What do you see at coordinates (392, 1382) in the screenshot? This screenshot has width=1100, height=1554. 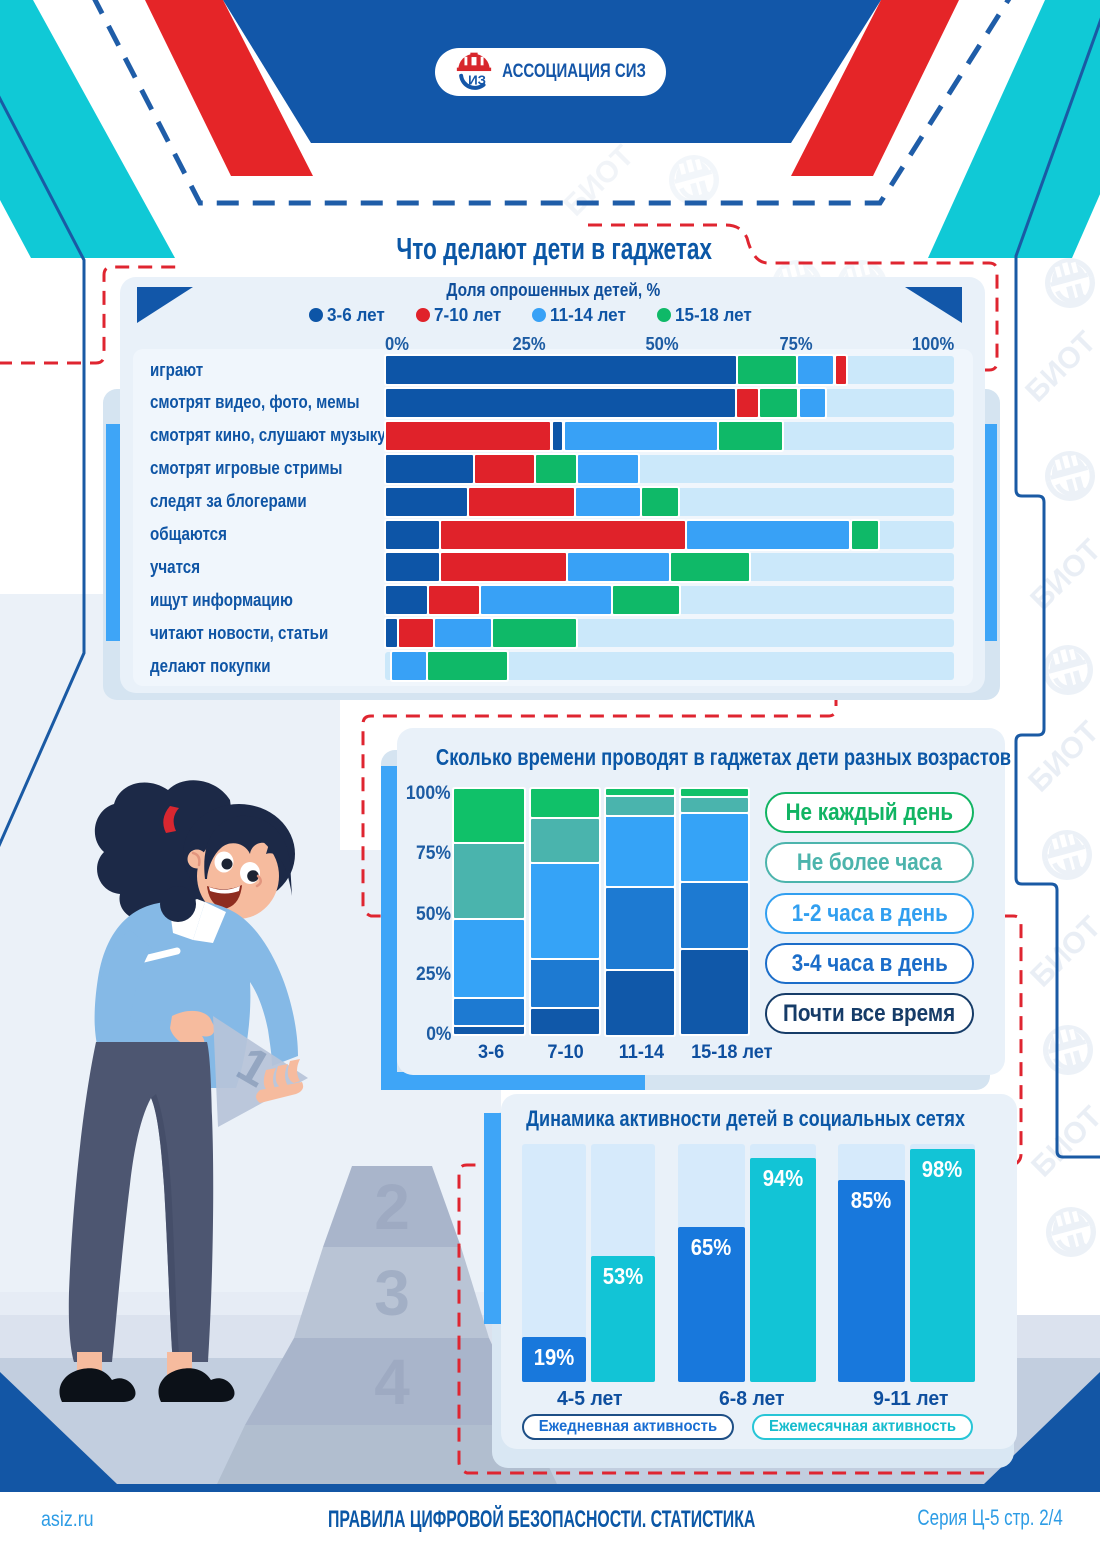 I see `svg-text: 4` at bounding box center [392, 1382].